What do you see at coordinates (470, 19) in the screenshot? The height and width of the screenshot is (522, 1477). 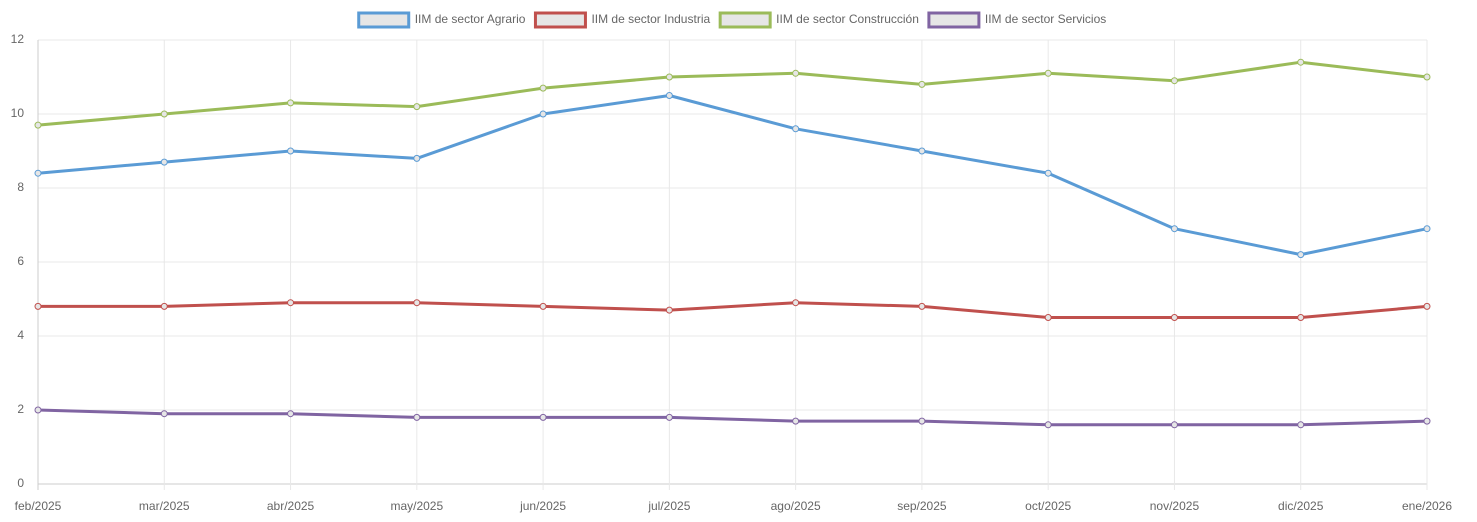 I see `legend-label: IIM de sector Agrario` at bounding box center [470, 19].